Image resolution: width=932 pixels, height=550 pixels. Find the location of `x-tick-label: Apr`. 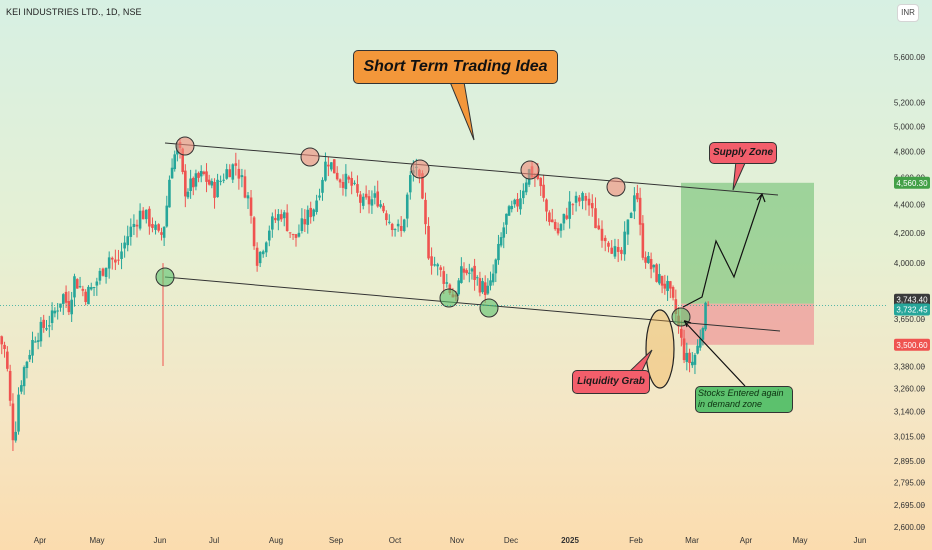

x-tick-label: Apr is located at coordinates (746, 540).